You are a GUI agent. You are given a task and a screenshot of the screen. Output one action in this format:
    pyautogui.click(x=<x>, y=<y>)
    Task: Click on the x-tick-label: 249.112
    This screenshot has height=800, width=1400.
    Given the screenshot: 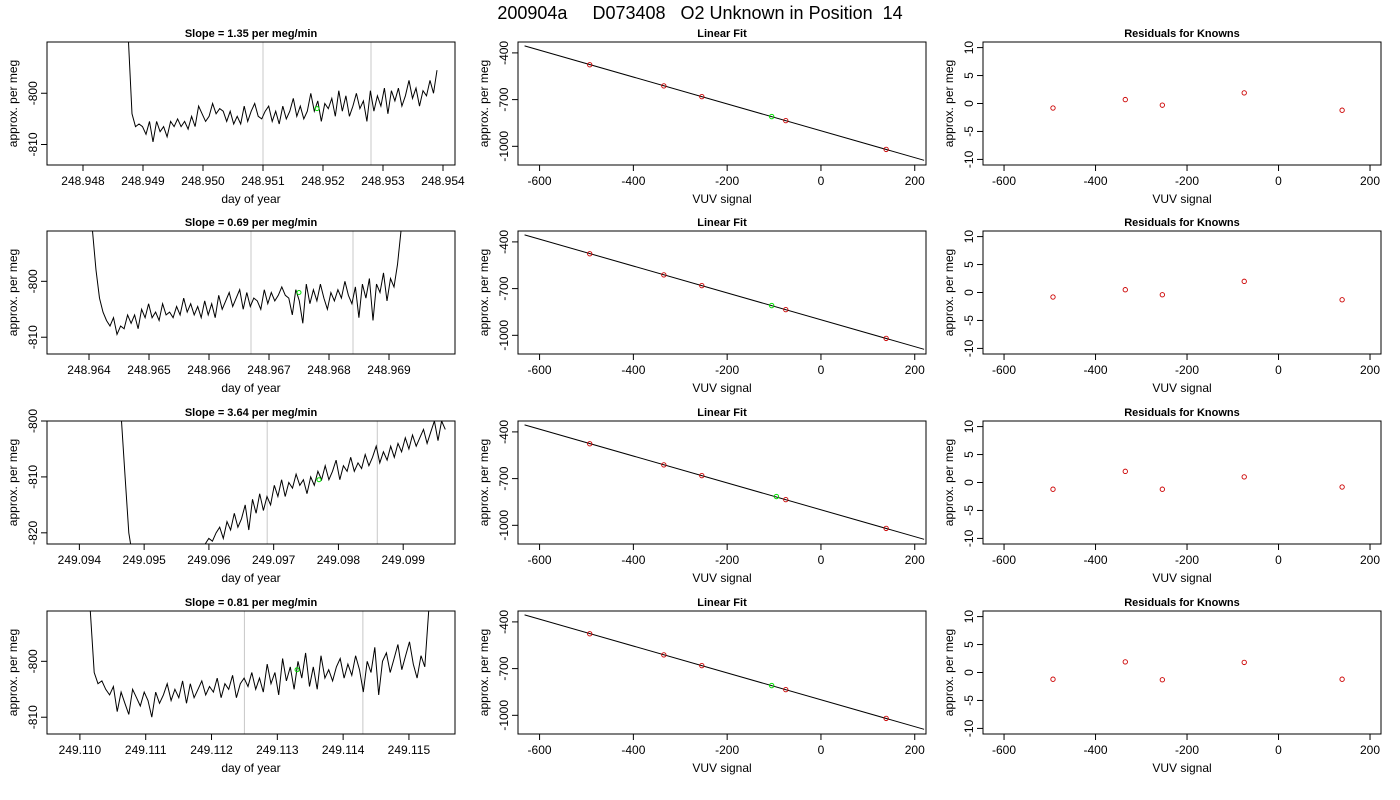 What is the action you would take?
    pyautogui.click(x=211, y=750)
    